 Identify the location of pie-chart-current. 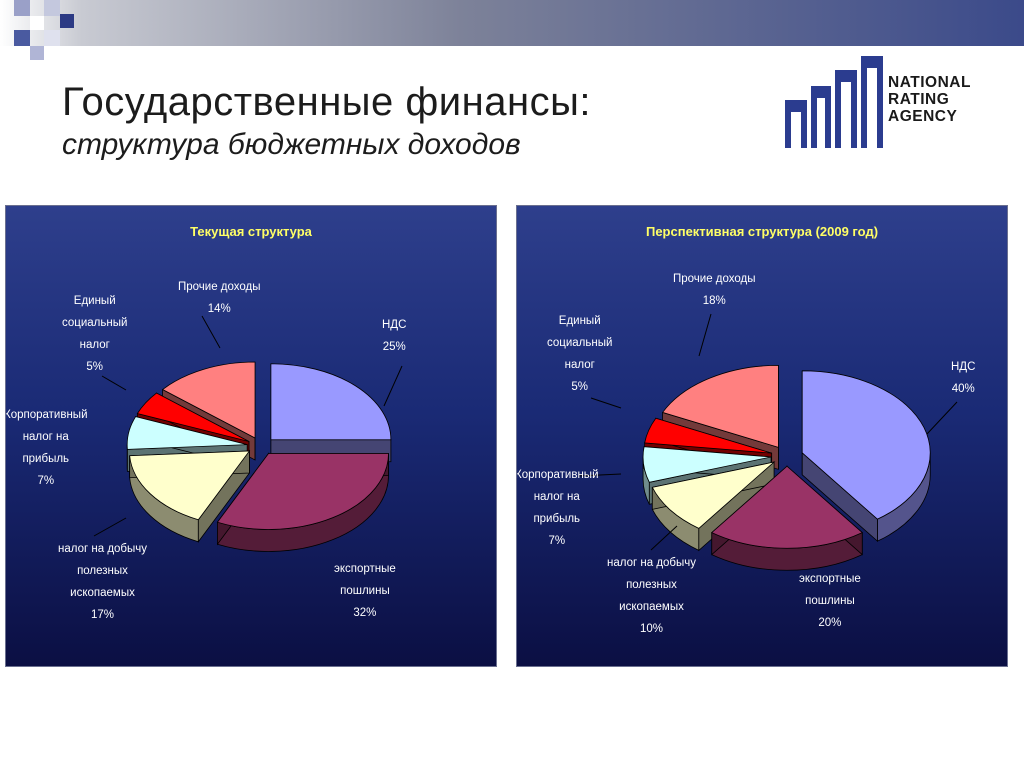
(248, 433).